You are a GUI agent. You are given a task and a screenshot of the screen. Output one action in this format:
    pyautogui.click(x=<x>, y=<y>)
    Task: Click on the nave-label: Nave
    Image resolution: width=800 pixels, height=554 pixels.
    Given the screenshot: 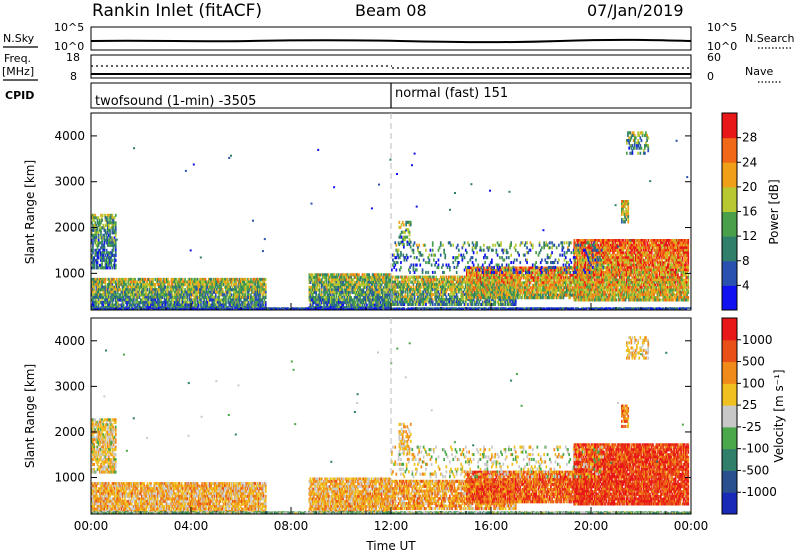 What is the action you would take?
    pyautogui.click(x=759, y=71)
    